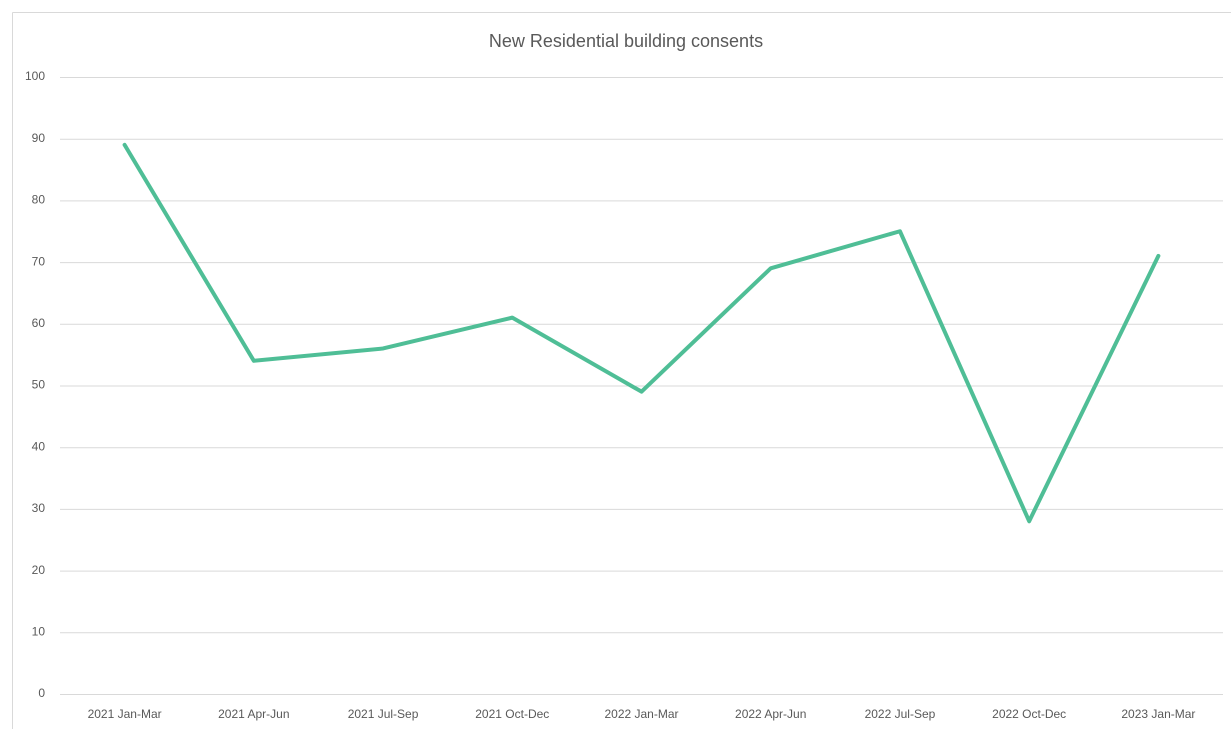 This screenshot has width=1231, height=729. Describe the element at coordinates (39, 261) in the screenshot. I see `y-tick-label: 70` at that location.